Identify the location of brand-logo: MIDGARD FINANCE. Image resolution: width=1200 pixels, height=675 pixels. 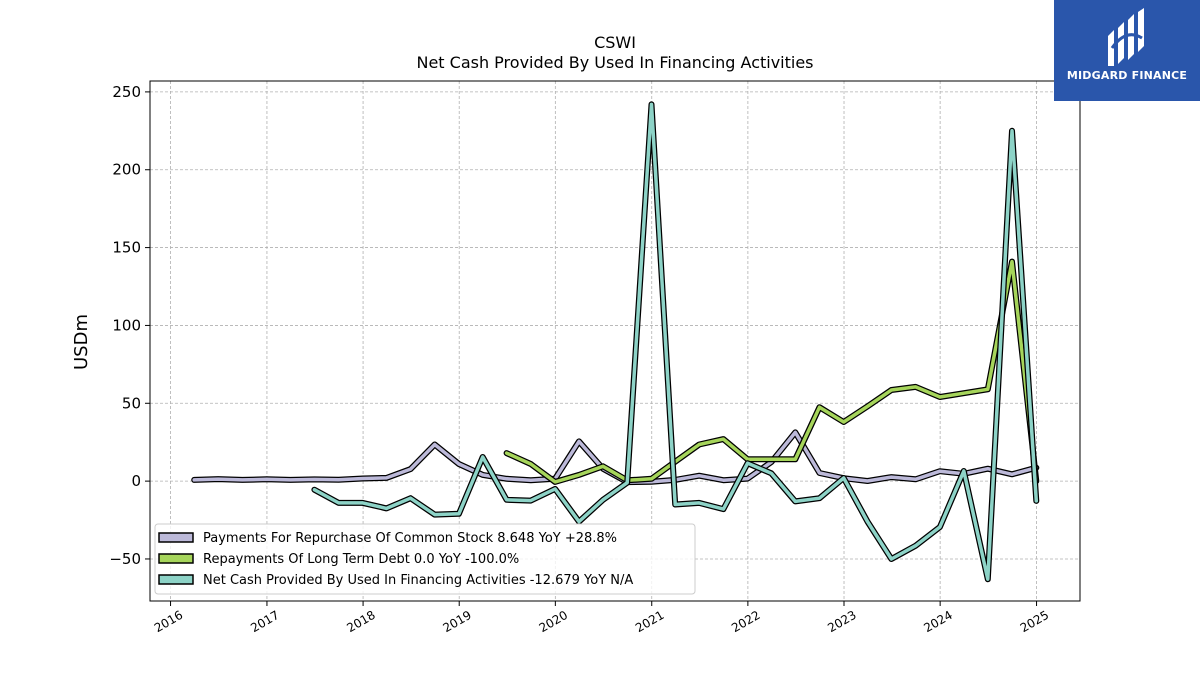
(1127, 50).